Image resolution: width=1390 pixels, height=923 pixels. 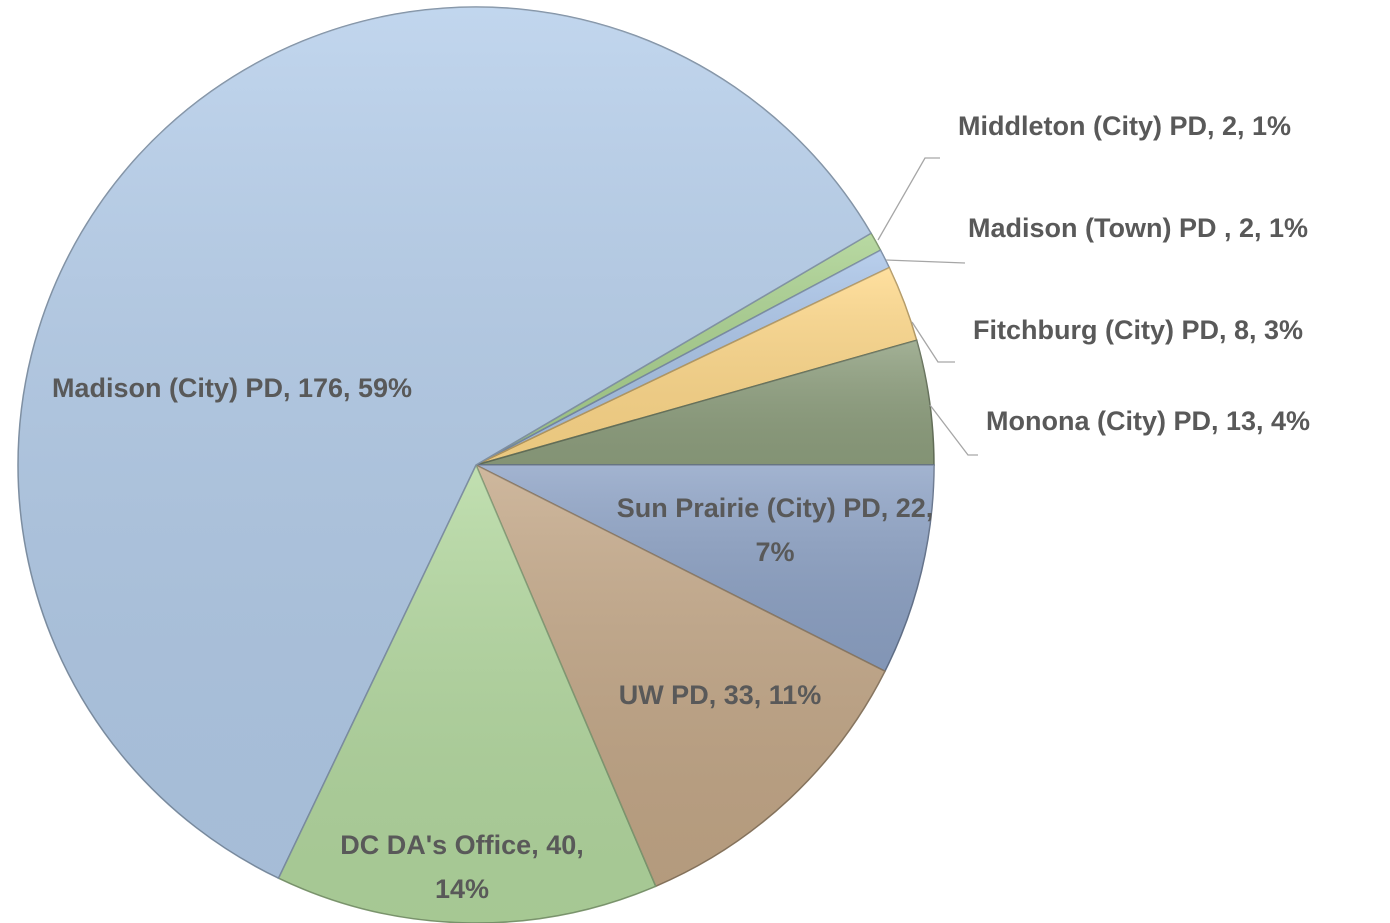 I want to click on data-label: DC DA's Office, 40, 14%, so click(x=462, y=867).